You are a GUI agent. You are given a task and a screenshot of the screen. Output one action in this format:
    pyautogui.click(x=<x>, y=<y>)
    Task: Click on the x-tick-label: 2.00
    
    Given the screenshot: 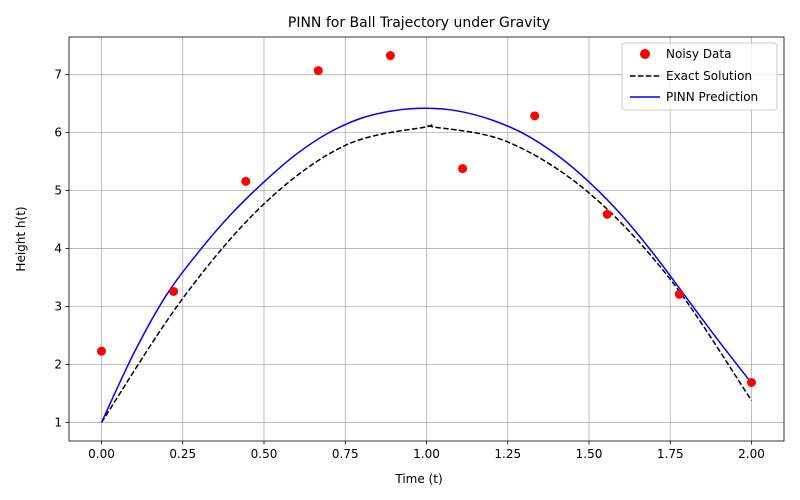 What is the action you would take?
    pyautogui.click(x=751, y=454)
    